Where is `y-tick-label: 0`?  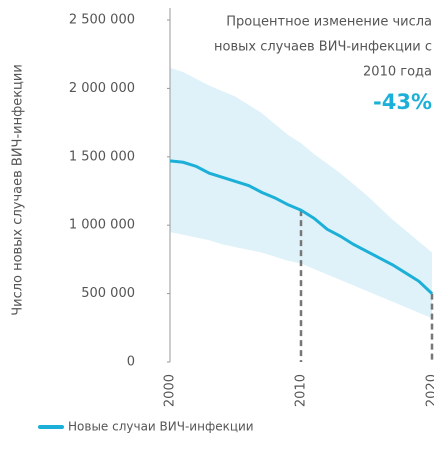
y-tick-label: 0 is located at coordinates (131, 362).